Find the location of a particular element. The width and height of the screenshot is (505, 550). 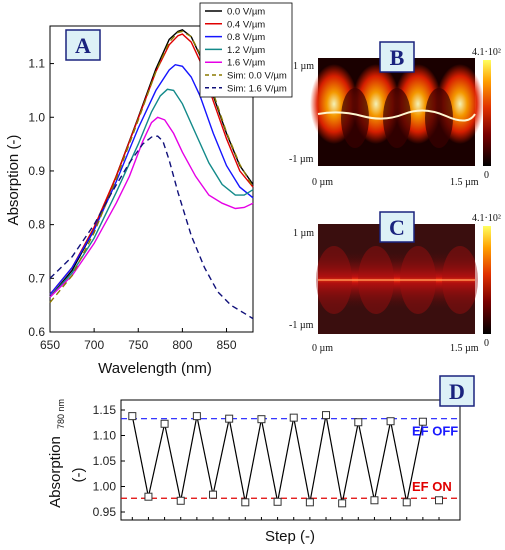

panel-a-label-box: A is located at coordinates (83, 45).